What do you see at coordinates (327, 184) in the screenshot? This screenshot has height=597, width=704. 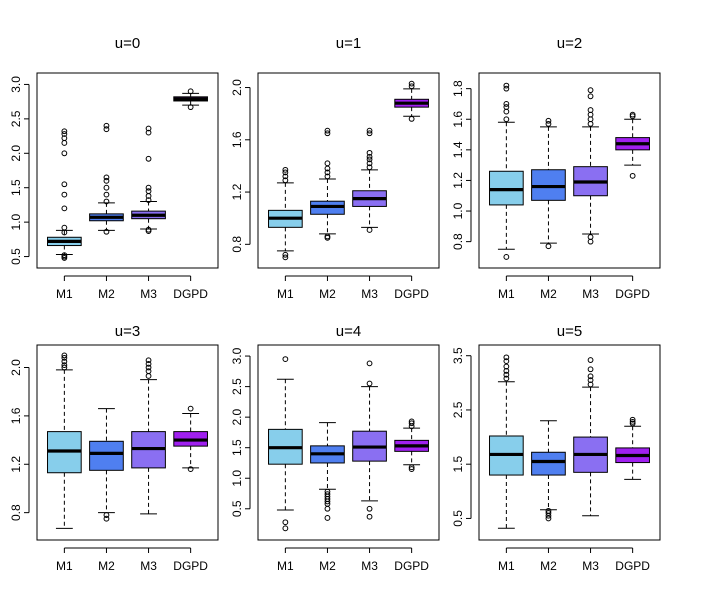 I see `box-M2` at bounding box center [327, 184].